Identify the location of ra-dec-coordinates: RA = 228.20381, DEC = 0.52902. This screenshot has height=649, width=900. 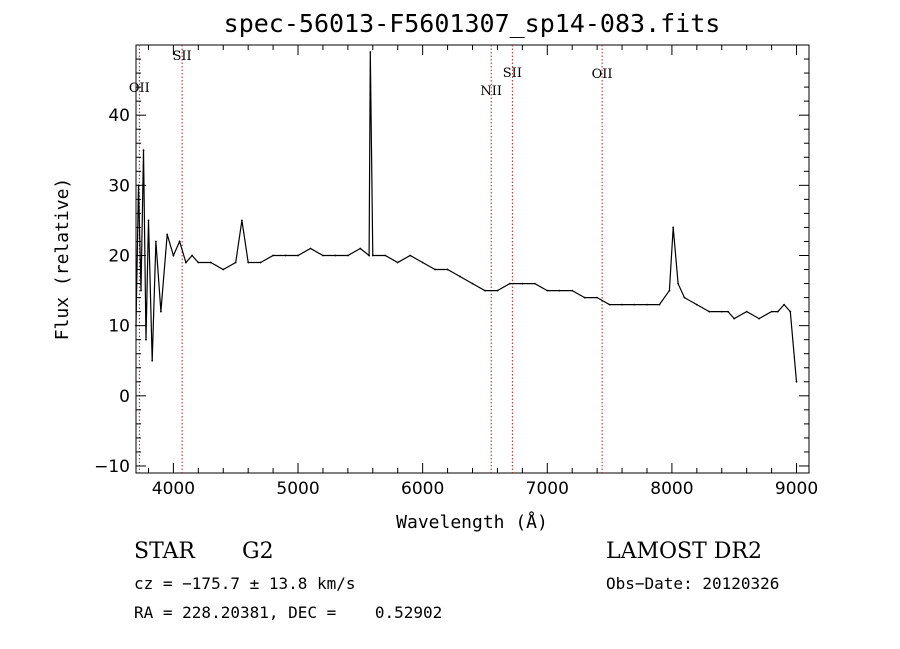
(288, 612).